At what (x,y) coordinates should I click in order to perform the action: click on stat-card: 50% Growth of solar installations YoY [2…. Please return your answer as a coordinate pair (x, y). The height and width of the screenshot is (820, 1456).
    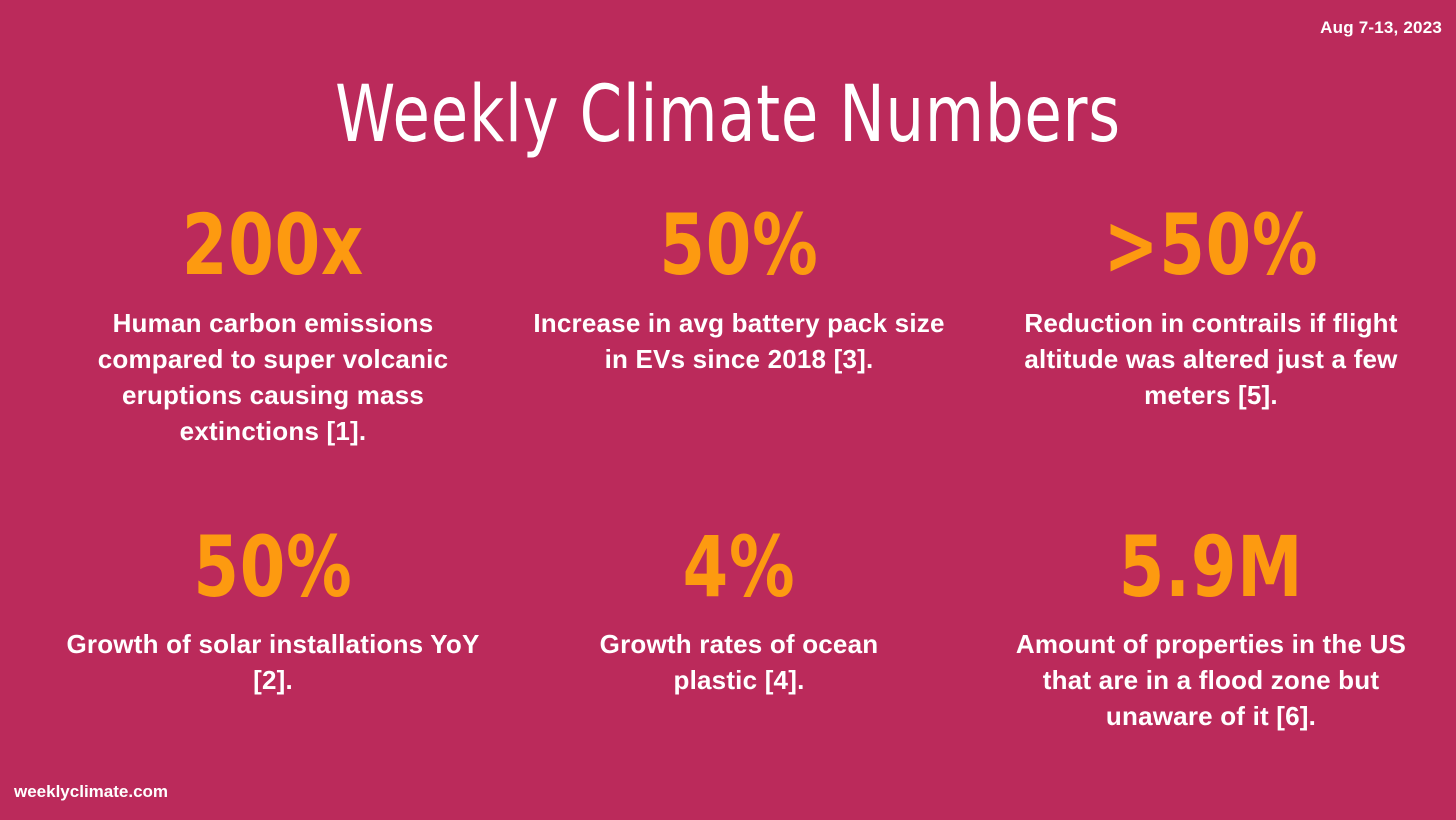
    Looking at the image, I should click on (273, 610).